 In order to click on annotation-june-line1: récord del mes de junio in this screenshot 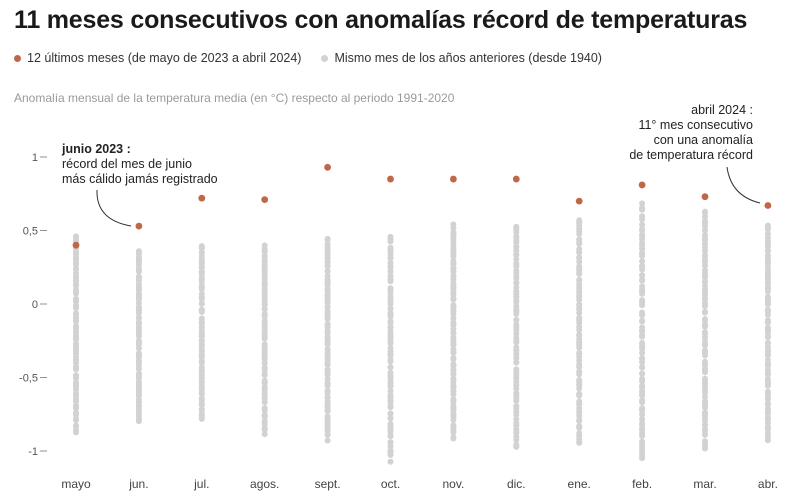, I will do `click(127, 164)`.